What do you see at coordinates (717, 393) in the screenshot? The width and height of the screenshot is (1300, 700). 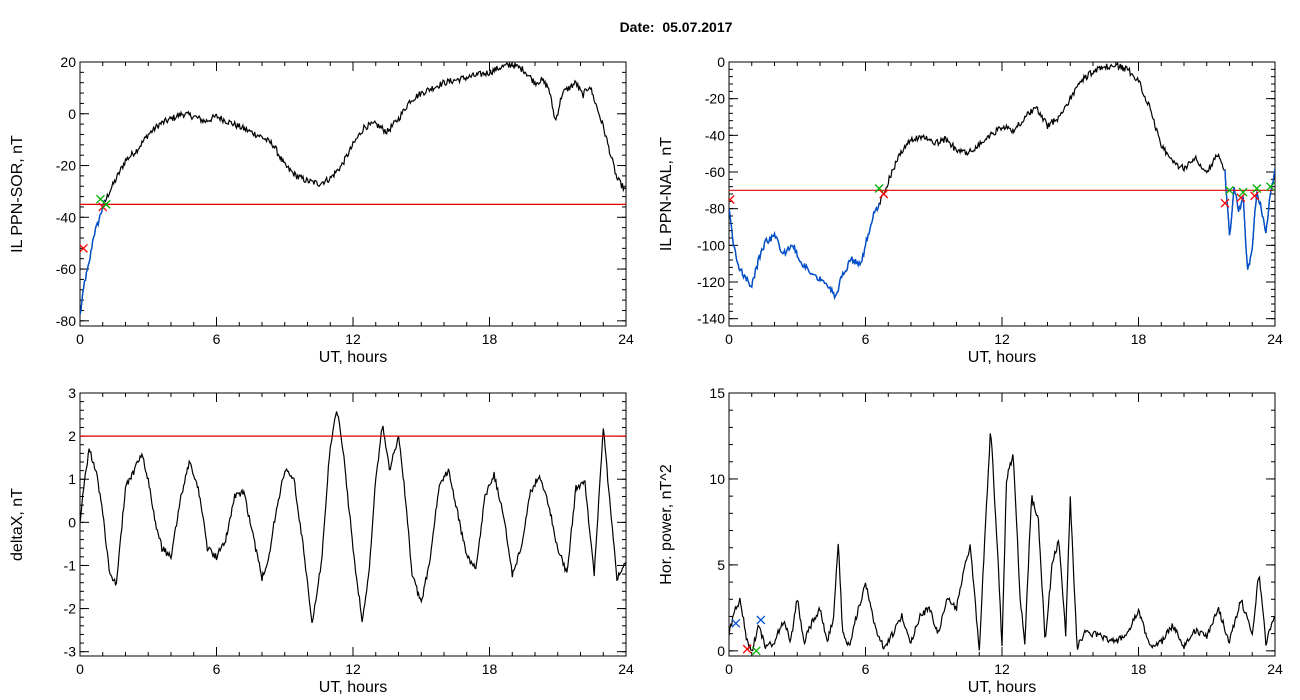 I see `y-tick-label: 15` at bounding box center [717, 393].